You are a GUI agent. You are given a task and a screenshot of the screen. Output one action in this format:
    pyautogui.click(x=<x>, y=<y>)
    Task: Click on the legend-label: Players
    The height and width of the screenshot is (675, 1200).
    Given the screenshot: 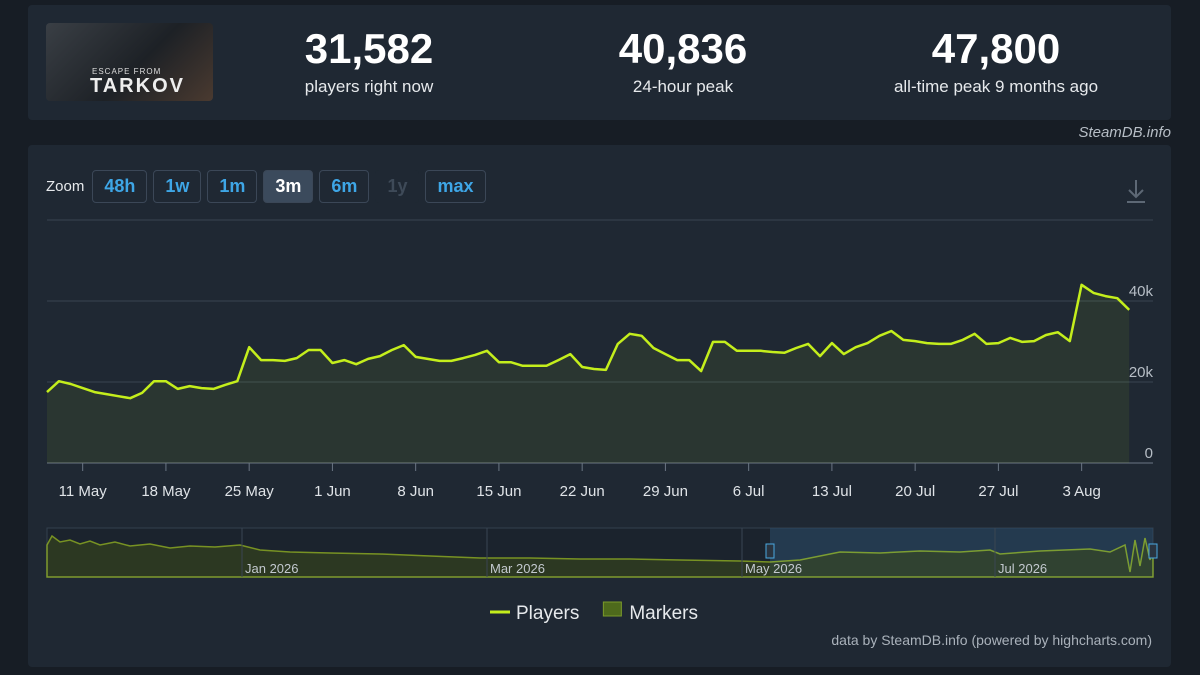 What is the action you would take?
    pyautogui.click(x=547, y=613)
    